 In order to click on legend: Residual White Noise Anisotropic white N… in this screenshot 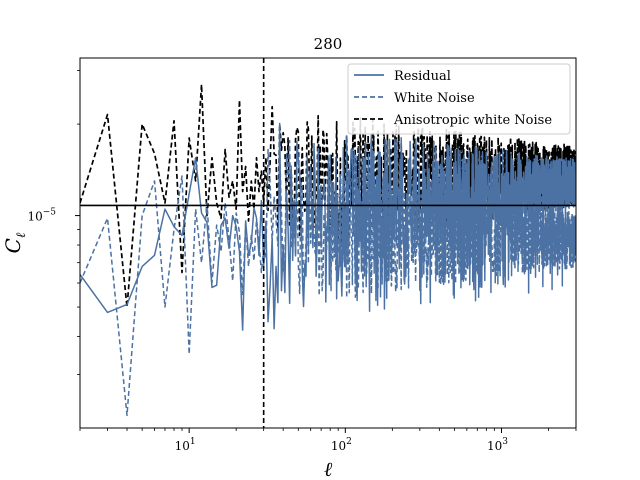, I will do `click(459, 99)`.